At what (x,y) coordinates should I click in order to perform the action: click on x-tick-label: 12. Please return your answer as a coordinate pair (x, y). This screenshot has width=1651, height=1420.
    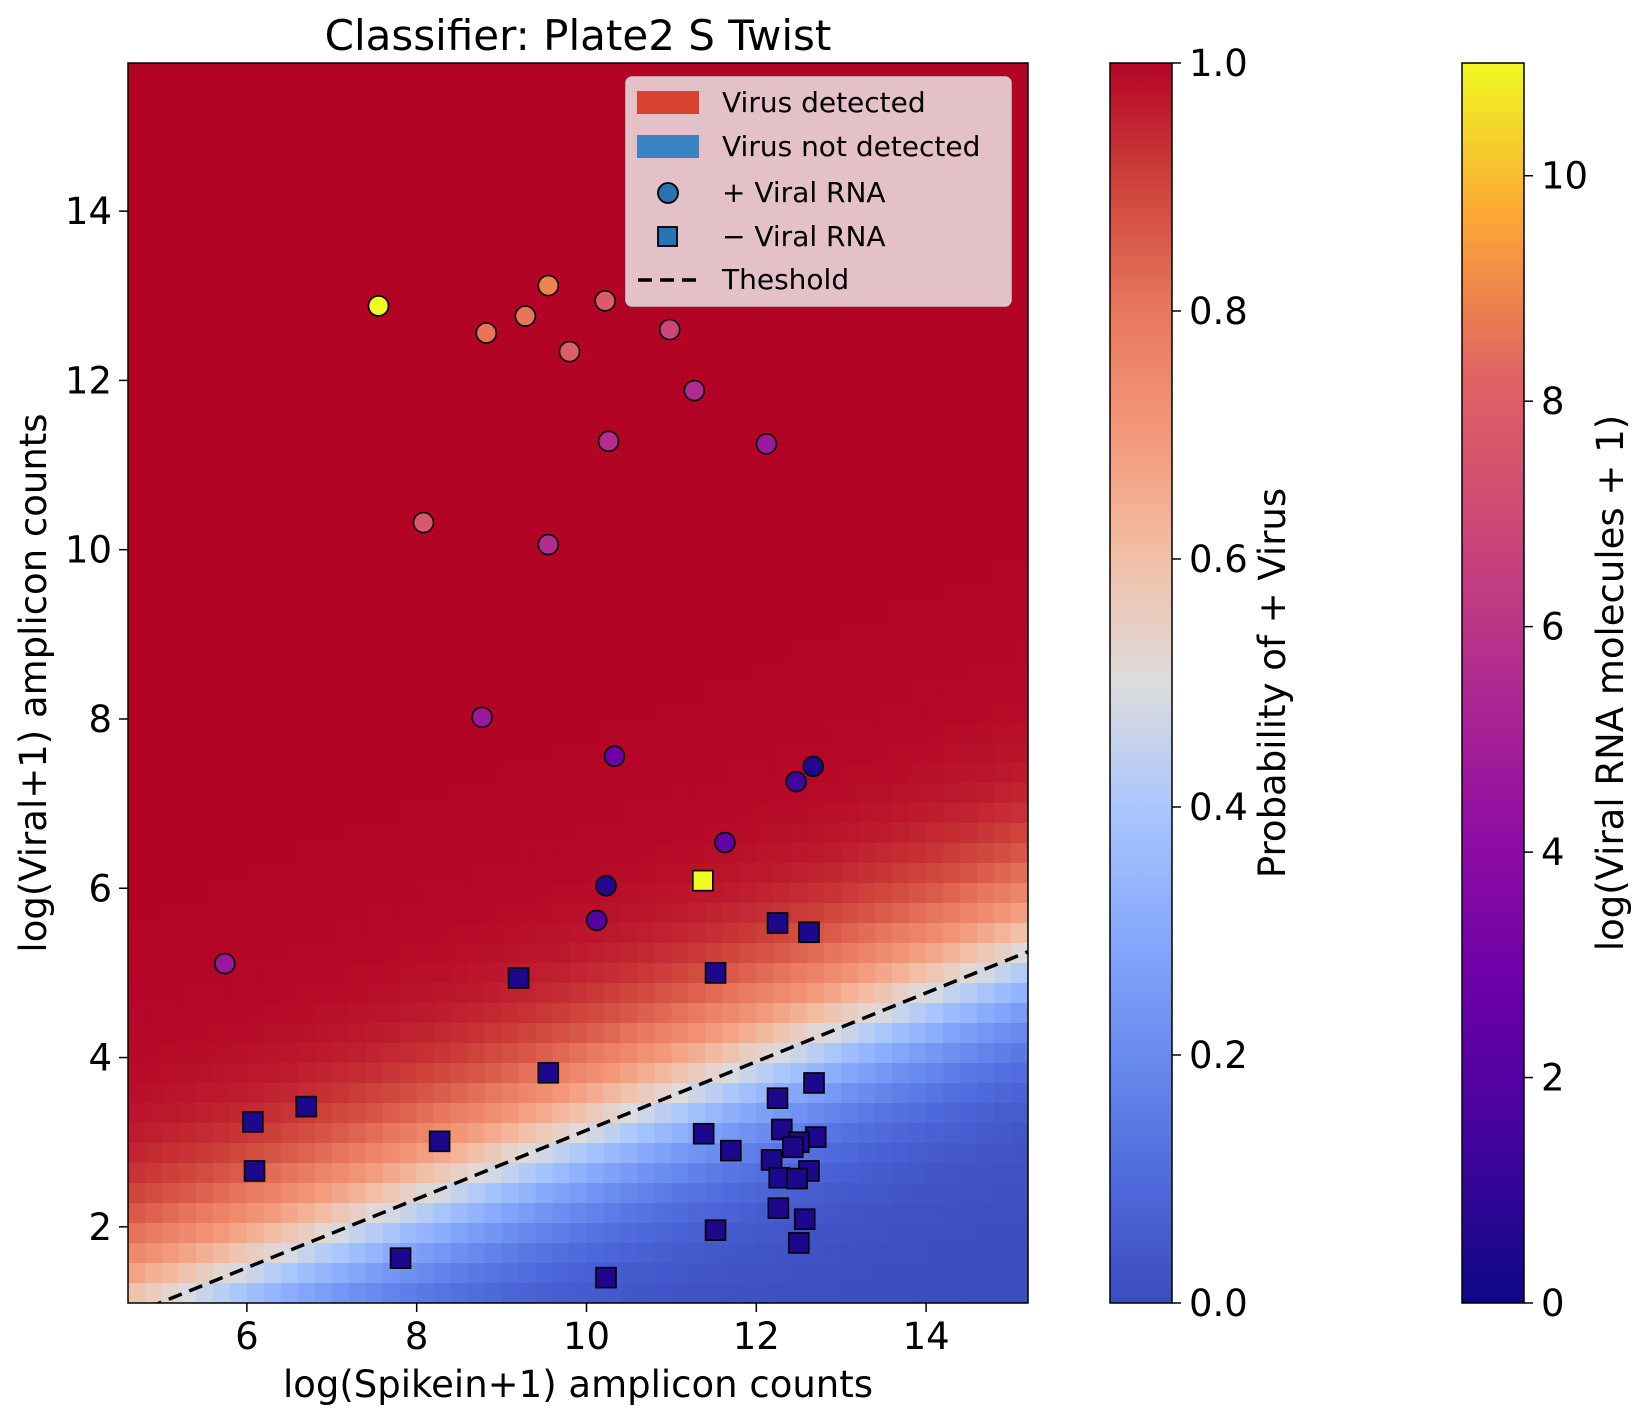
    Looking at the image, I should click on (756, 1336).